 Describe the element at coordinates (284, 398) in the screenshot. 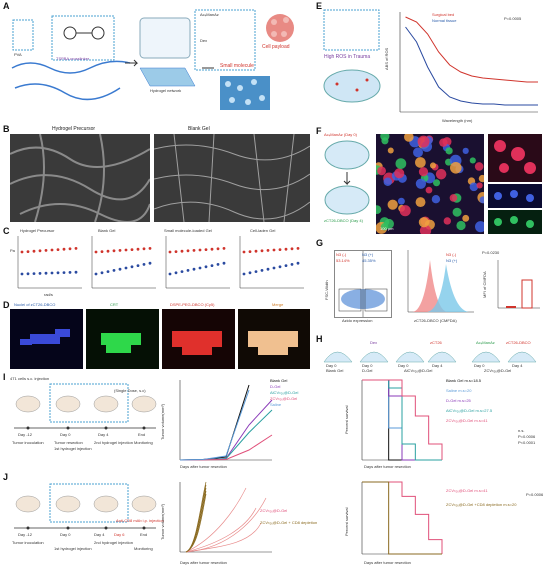

I see `i-leg-4: ZCVₕ₂₆@D-Gel` at that location.